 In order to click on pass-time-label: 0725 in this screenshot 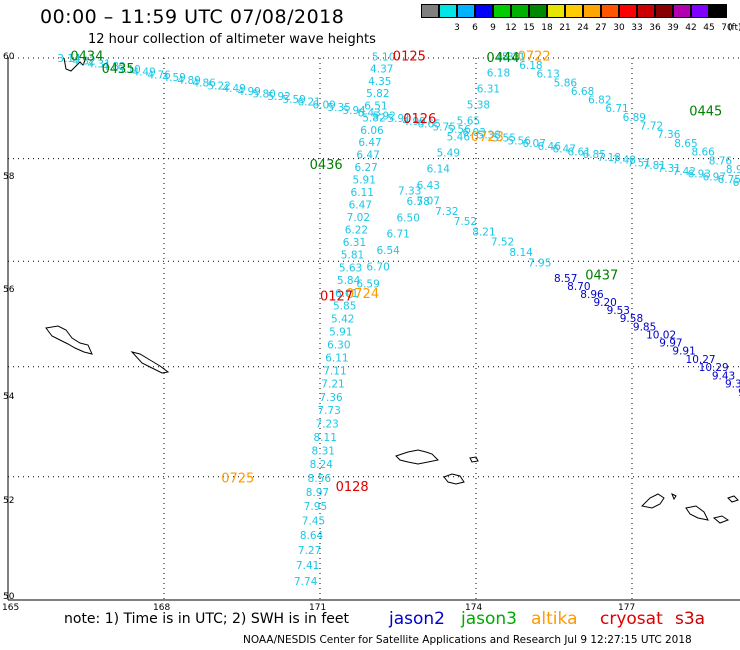, I will do `click(237, 478)`.